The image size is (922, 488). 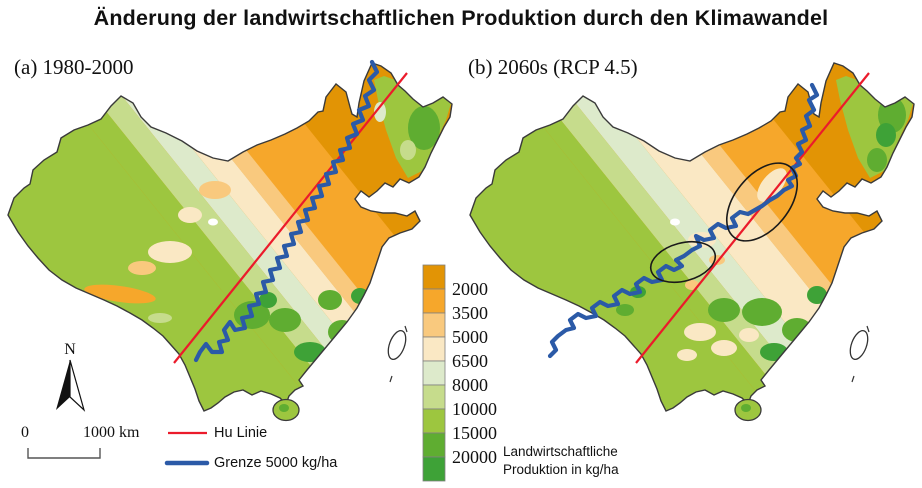 What do you see at coordinates (553, 67) in the screenshot?
I see `panel-b-label: (b) 2060s (RCP 4.5)` at bounding box center [553, 67].